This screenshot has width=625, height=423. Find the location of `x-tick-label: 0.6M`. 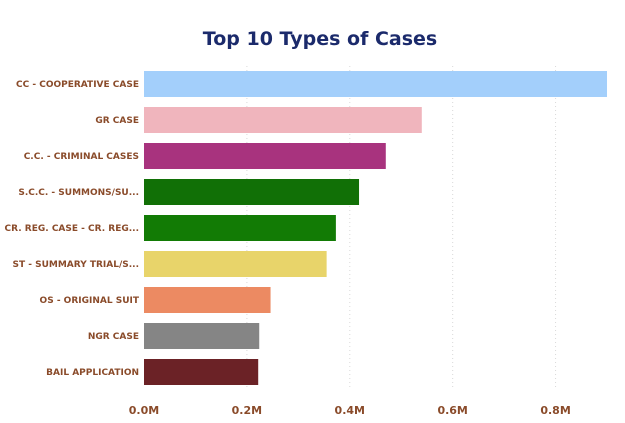

x-tick-label: 0.6M is located at coordinates (452, 410).